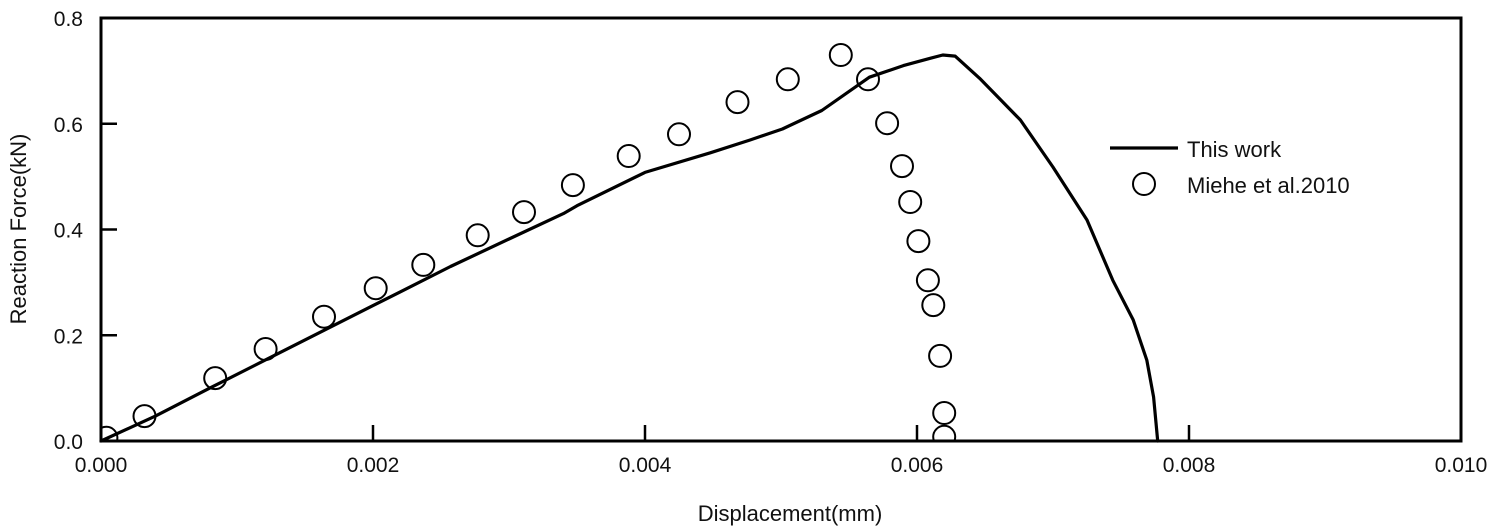 The width and height of the screenshot is (1500, 531). What do you see at coordinates (1144, 184) in the screenshot?
I see `legend-circle-swatch` at bounding box center [1144, 184].